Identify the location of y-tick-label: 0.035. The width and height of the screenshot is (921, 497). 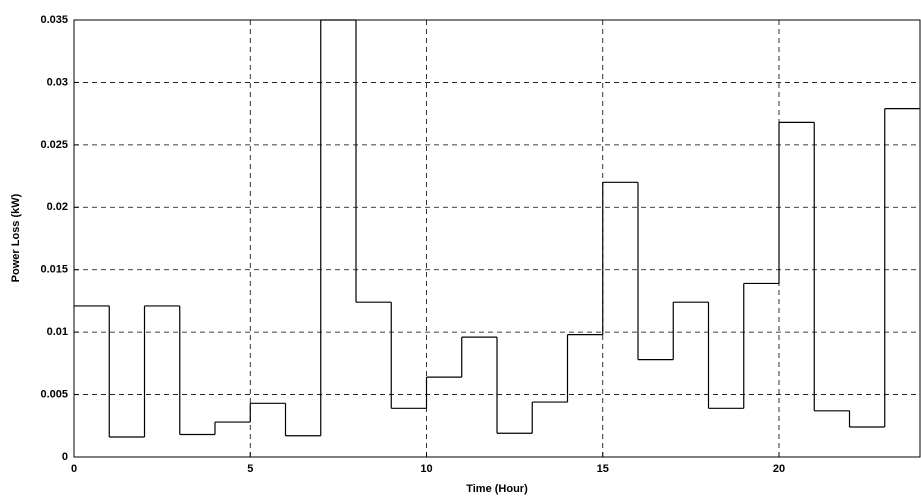
(54, 20).